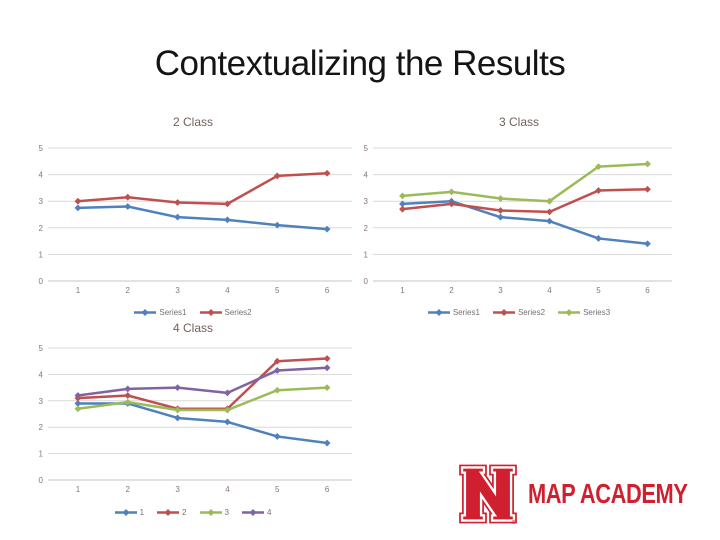  What do you see at coordinates (192, 122) in the screenshot?
I see `chart-2class-title: 2 Class` at bounding box center [192, 122].